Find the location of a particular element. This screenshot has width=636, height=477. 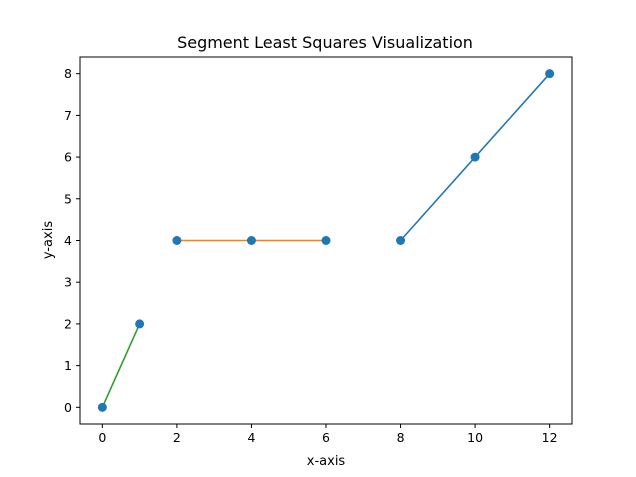

y-axis-label: y-axis is located at coordinates (48, 240).